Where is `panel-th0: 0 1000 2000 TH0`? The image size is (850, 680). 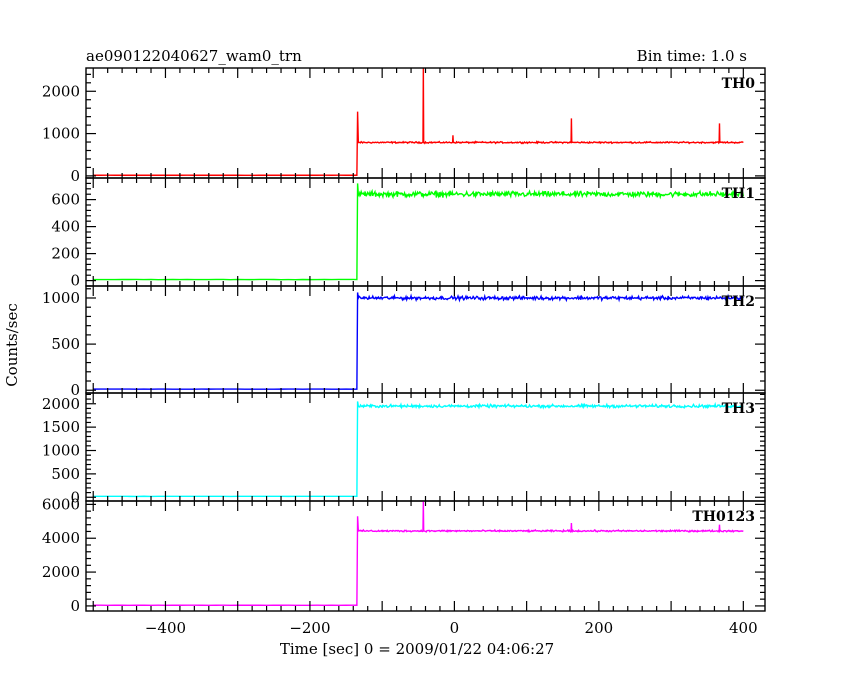
panel-th0: 0 1000 2000 TH0 is located at coordinates (404, 126).